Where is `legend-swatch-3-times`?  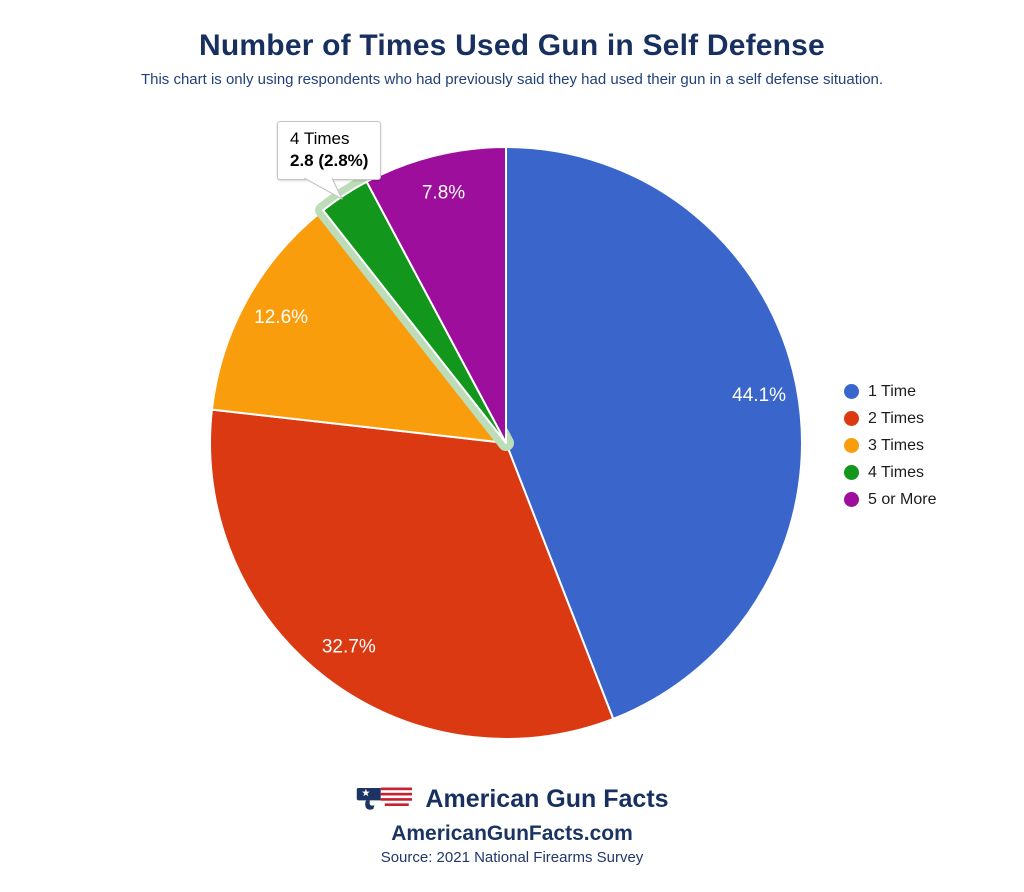 legend-swatch-3-times is located at coordinates (851, 445).